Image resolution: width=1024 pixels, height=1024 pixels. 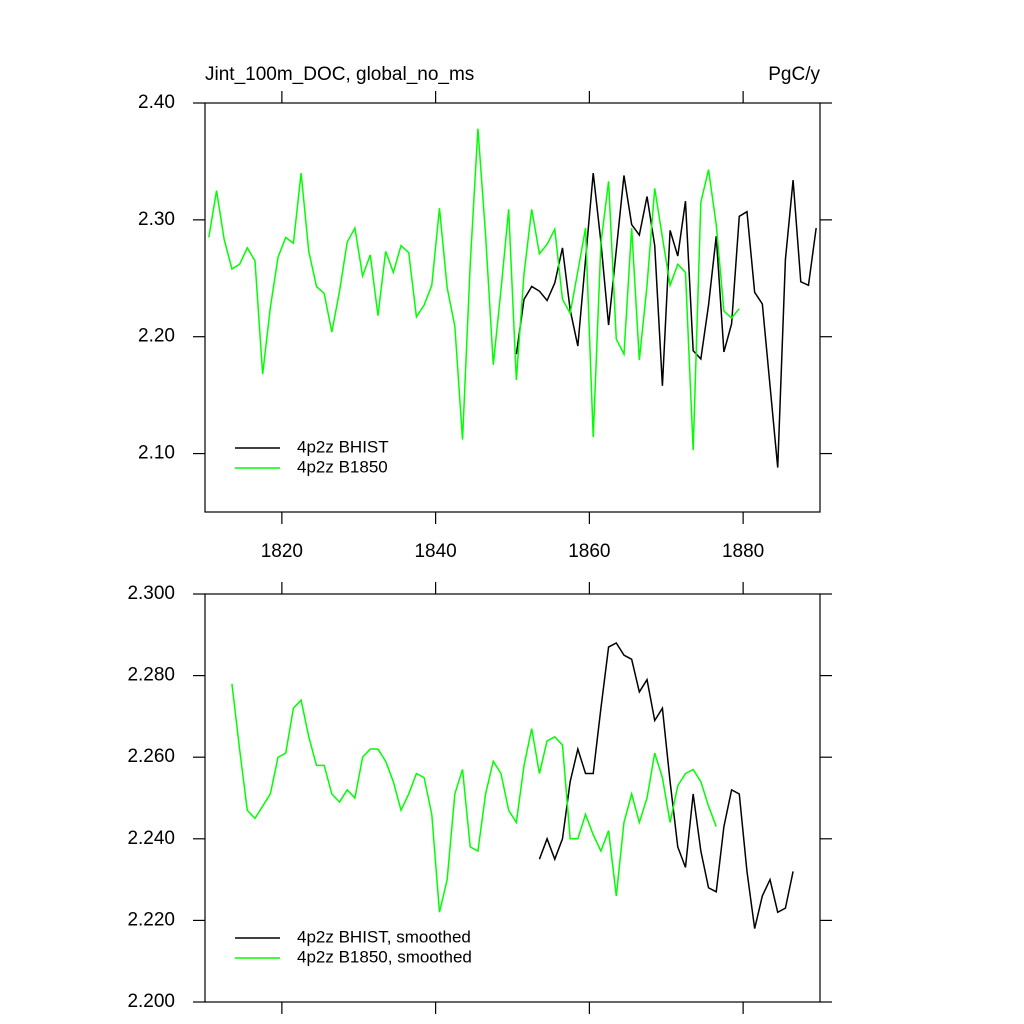 What do you see at coordinates (151, 675) in the screenshot?
I see `y-tick-label: 2.280` at bounding box center [151, 675].